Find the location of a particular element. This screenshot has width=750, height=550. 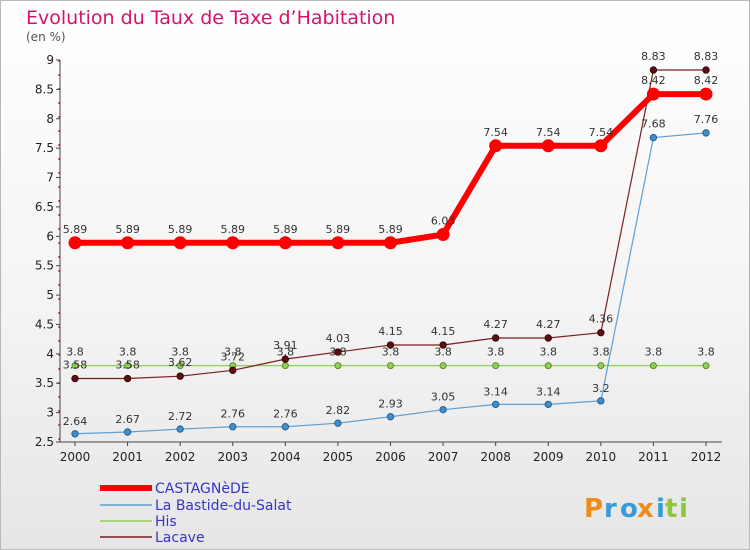

y-tick-label: 4.5 is located at coordinates (44, 324).